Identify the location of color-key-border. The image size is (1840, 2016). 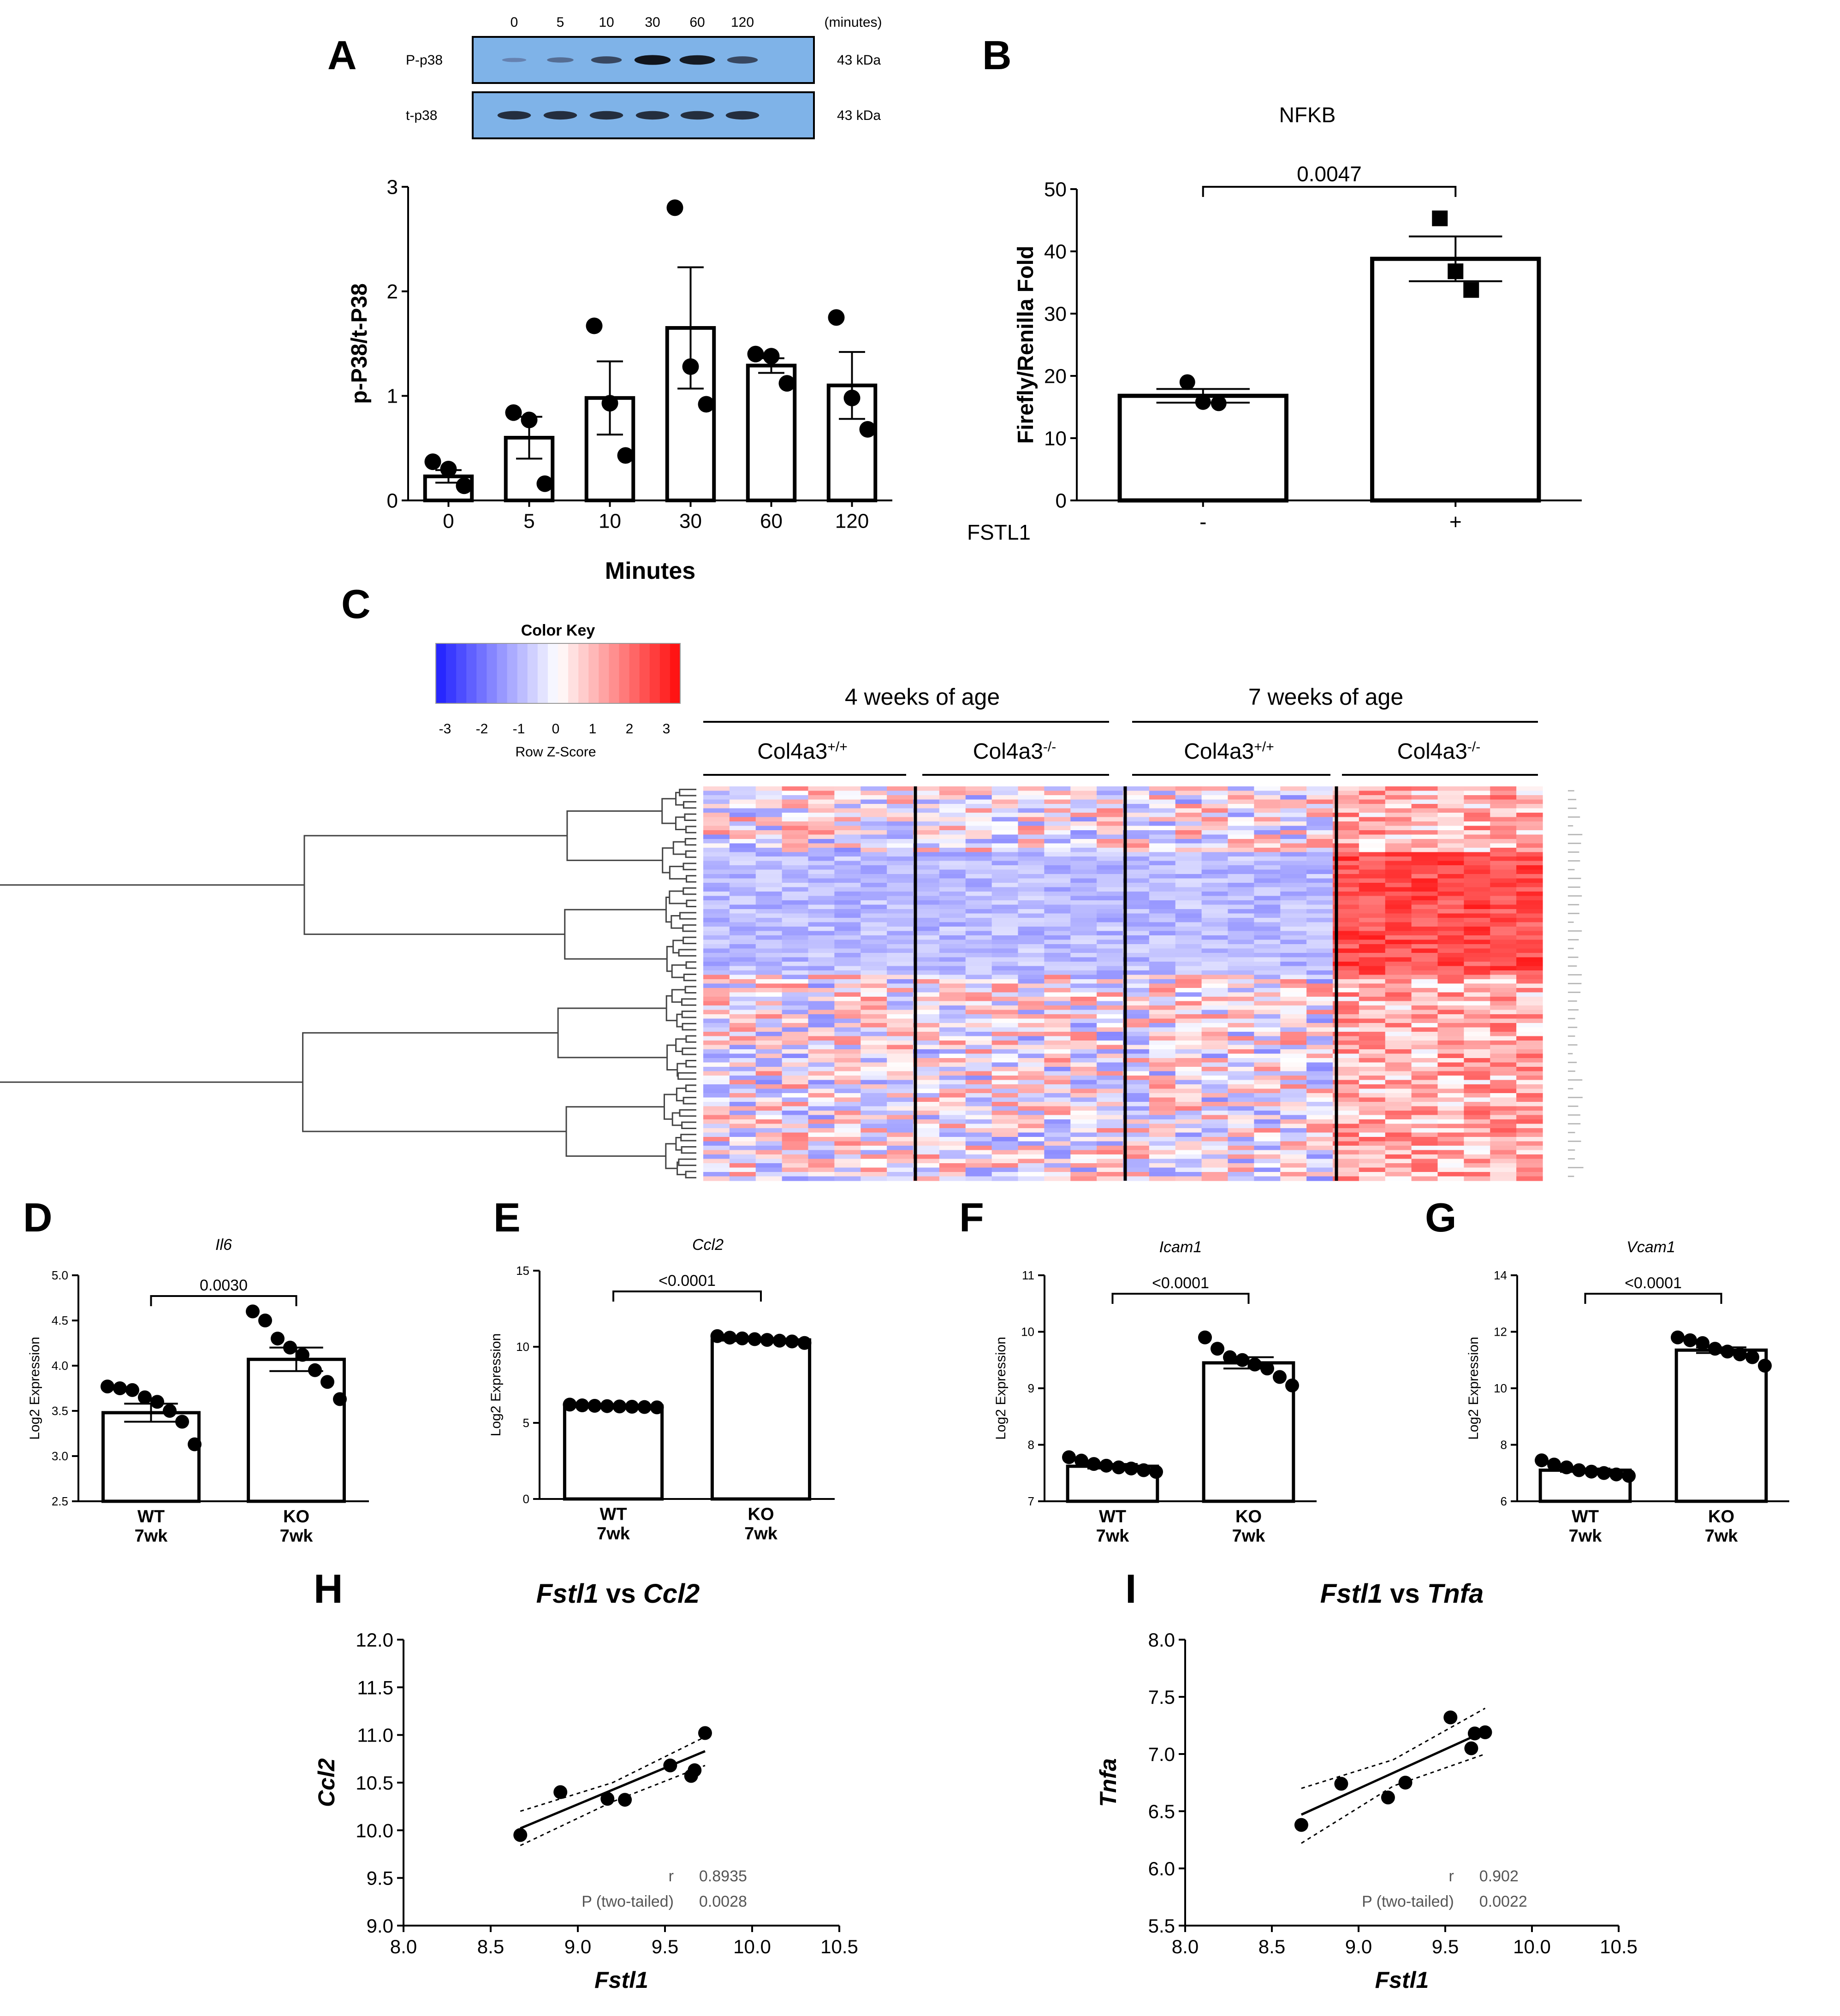
(558, 673).